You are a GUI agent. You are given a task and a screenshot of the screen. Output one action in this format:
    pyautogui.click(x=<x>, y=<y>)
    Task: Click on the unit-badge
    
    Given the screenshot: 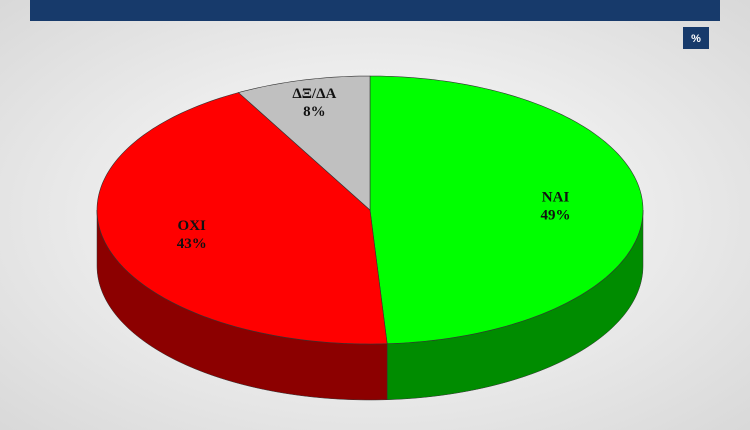 What is the action you would take?
    pyautogui.click(x=696, y=38)
    